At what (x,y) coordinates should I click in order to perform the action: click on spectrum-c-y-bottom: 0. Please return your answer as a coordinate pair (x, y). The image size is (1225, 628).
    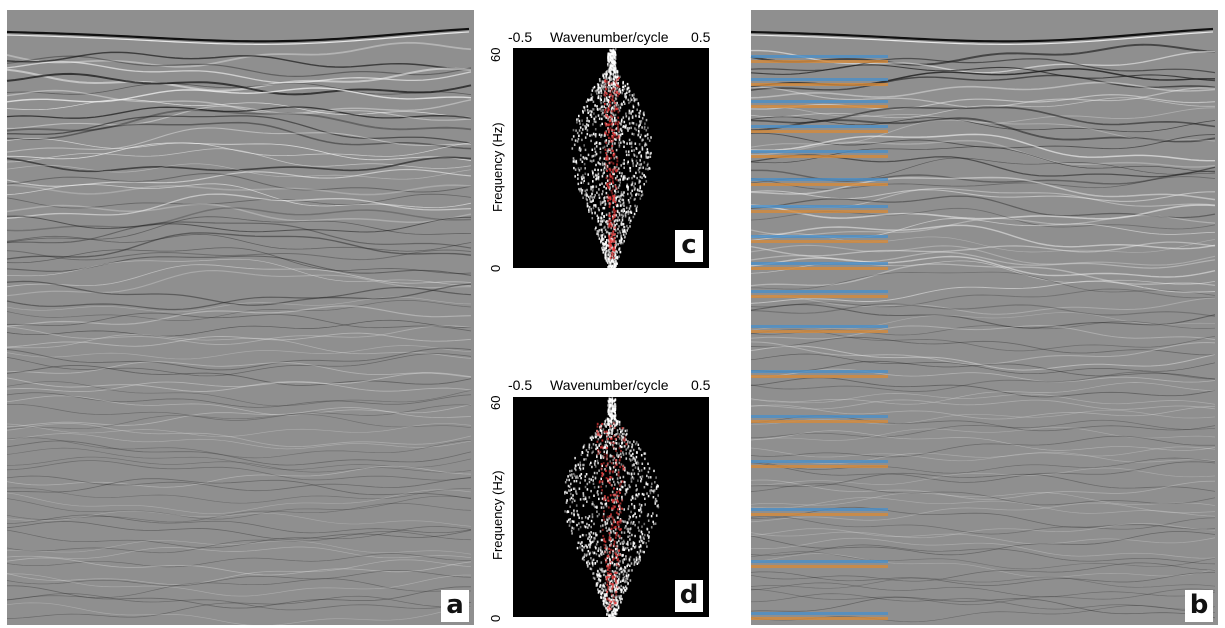
    Looking at the image, I should click on (495, 268).